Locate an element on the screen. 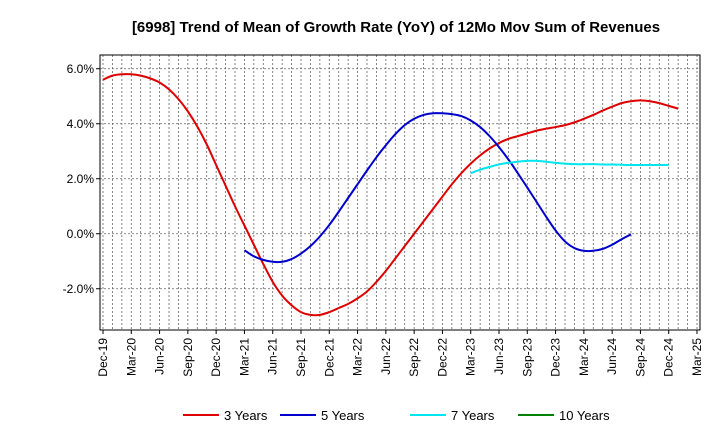  legend-label-7-years: 7 Years is located at coordinates (473, 415).